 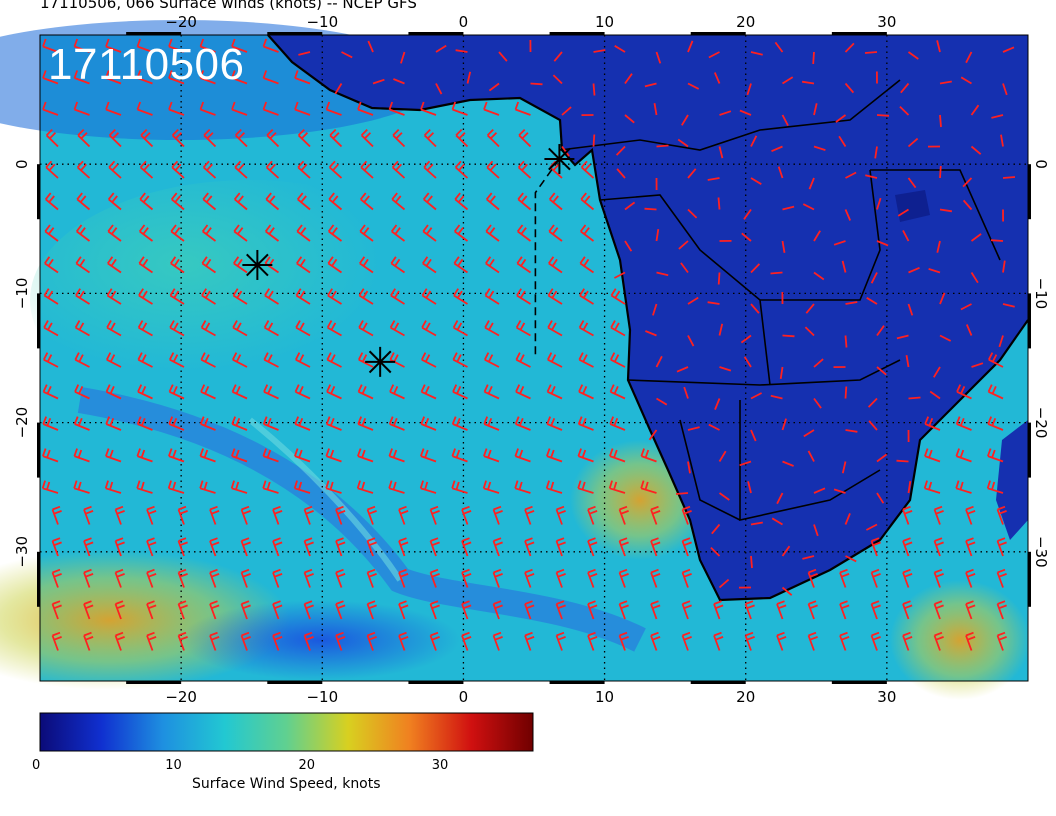 What do you see at coordinates (257, 264) in the screenshot?
I see `storm-marker` at bounding box center [257, 264].